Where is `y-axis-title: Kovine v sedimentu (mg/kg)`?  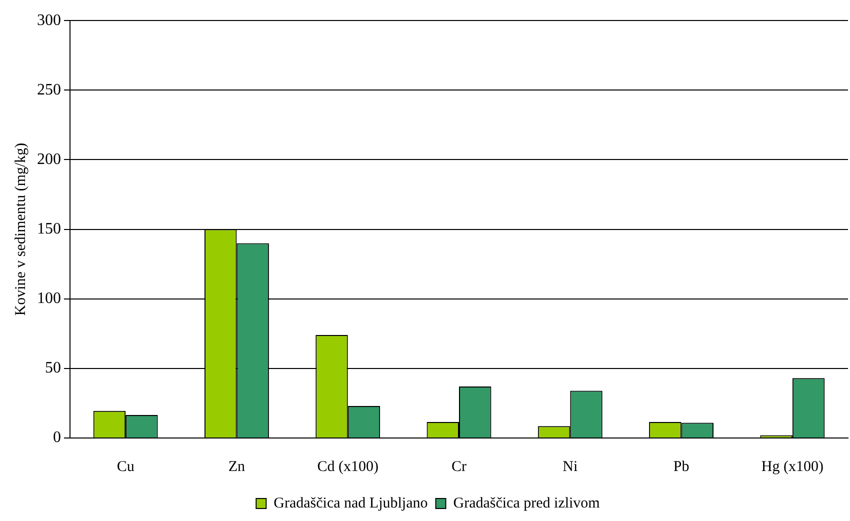 y-axis-title: Kovine v sedimentu (mg/kg) is located at coordinates (20, 229).